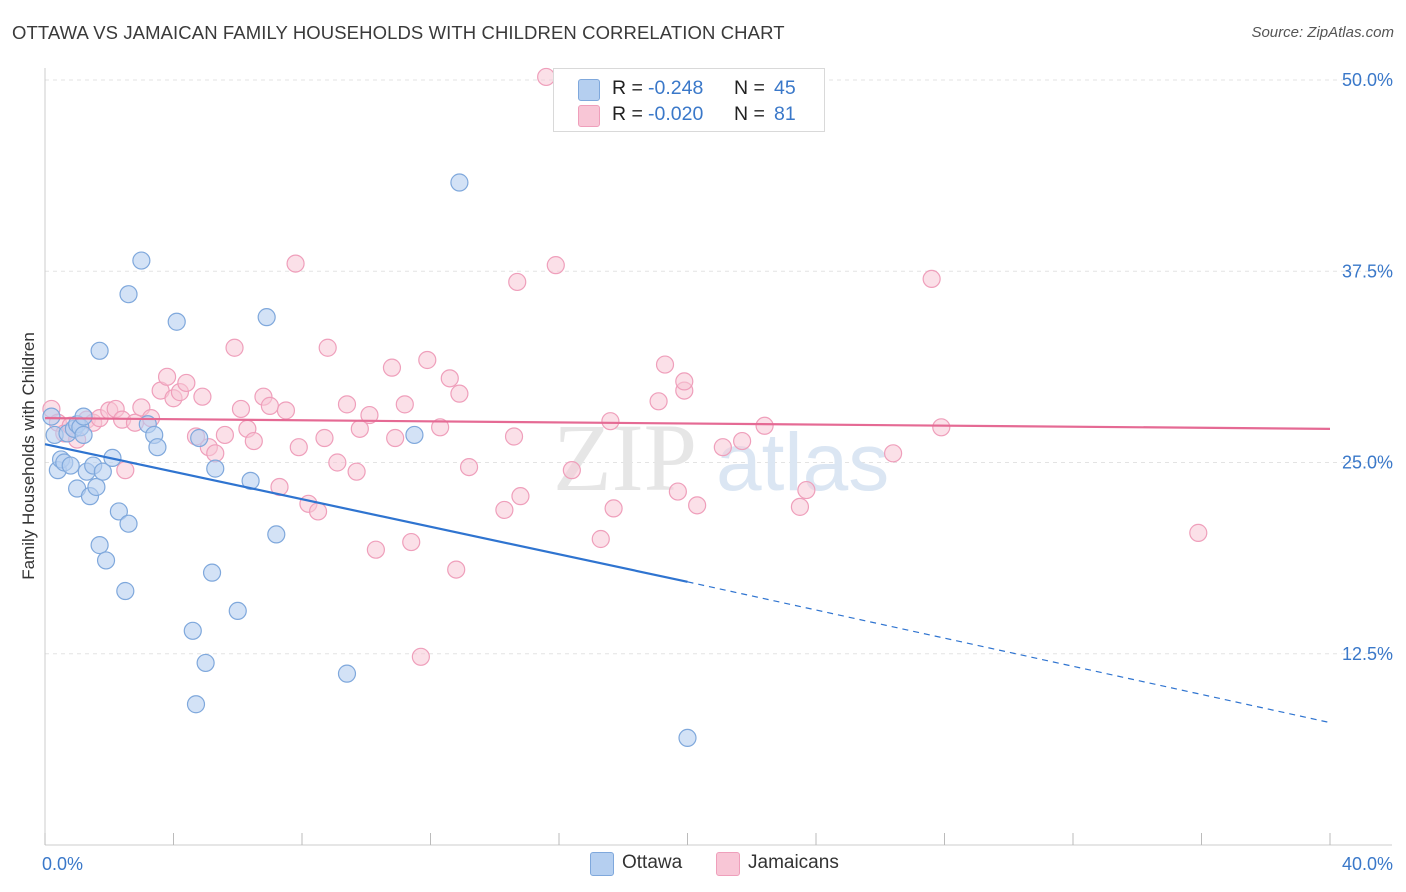  Describe the element at coordinates (793, 862) in the screenshot. I see `legend-label: Jamaicans` at that location.